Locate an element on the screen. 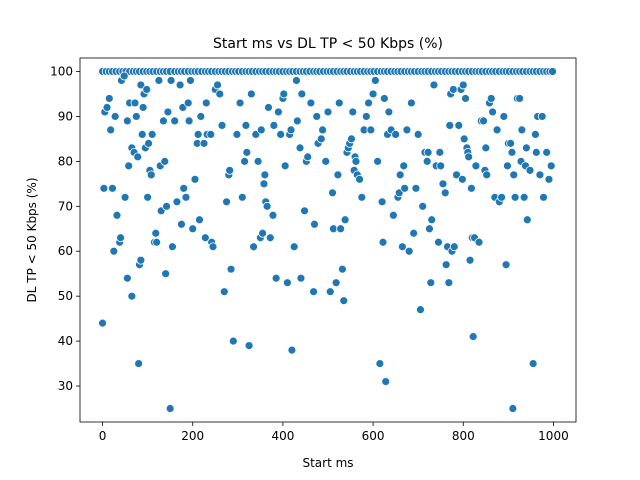 Image resolution: width=640 pixels, height=480 pixels. x-tick-label: 200 is located at coordinates (192, 436).